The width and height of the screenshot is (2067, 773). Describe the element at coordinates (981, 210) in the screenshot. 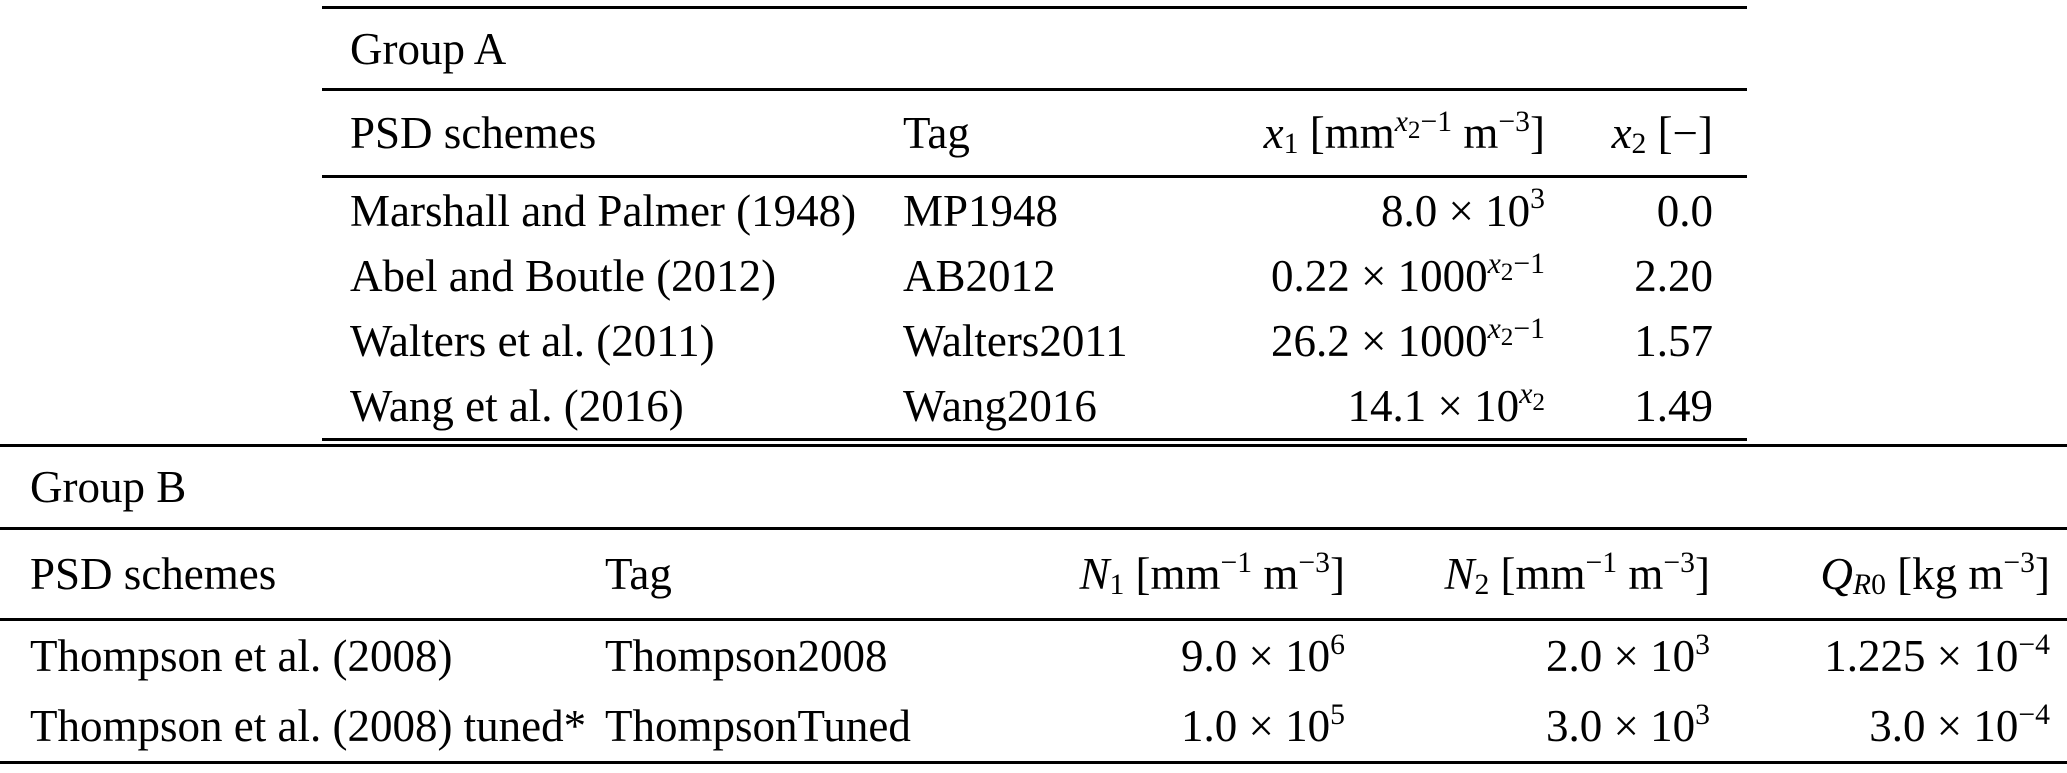

I see `cell-tag: MP1948` at that location.